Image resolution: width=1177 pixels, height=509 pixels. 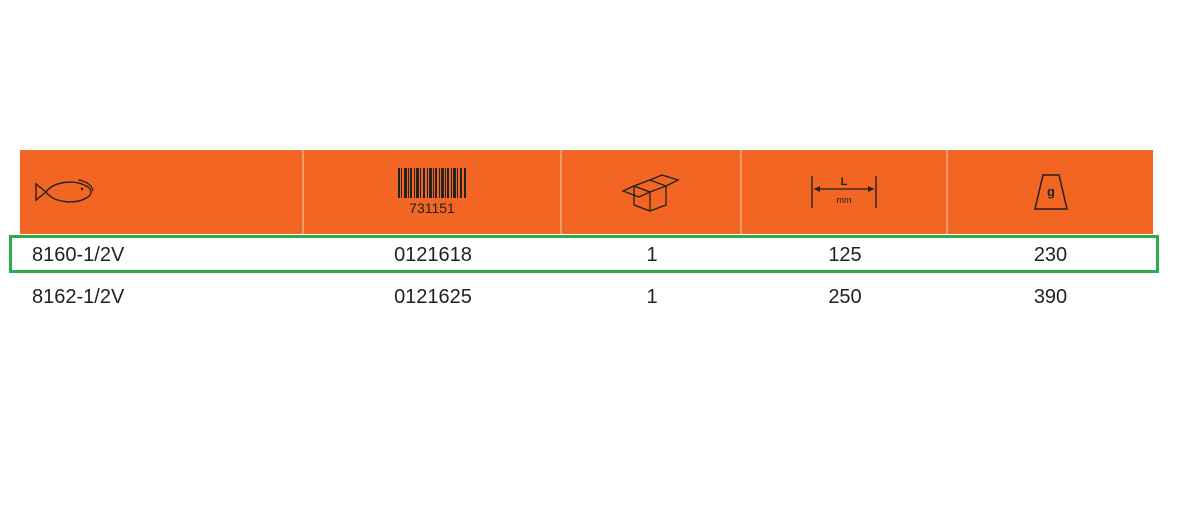 What do you see at coordinates (162, 192) in the screenshot?
I see `header-cell-article` at bounding box center [162, 192].